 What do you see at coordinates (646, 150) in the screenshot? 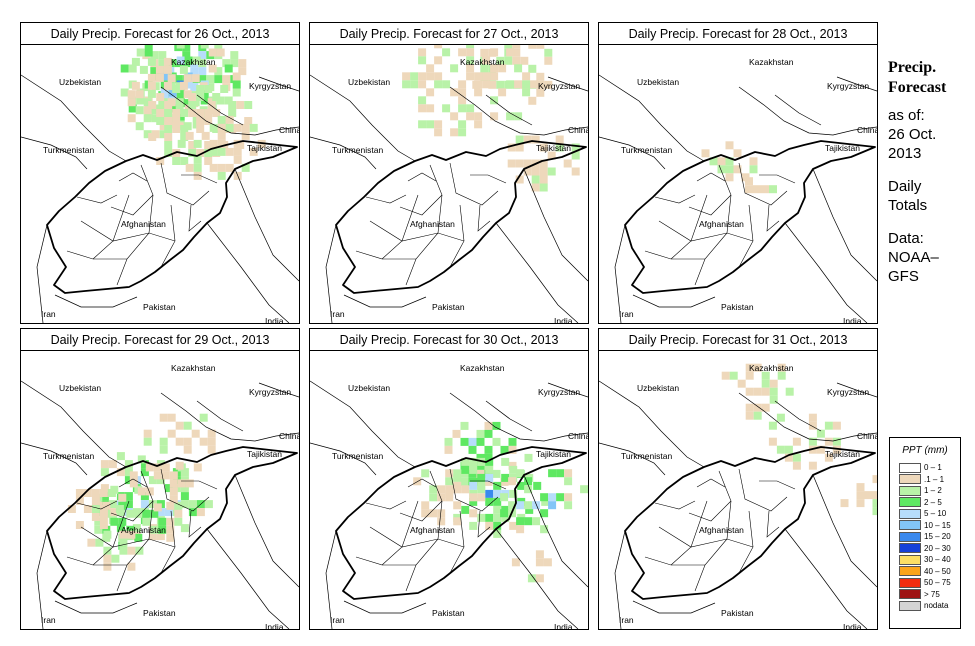
I see `map-label-turkmenistan: Turkmenistan` at bounding box center [646, 150].